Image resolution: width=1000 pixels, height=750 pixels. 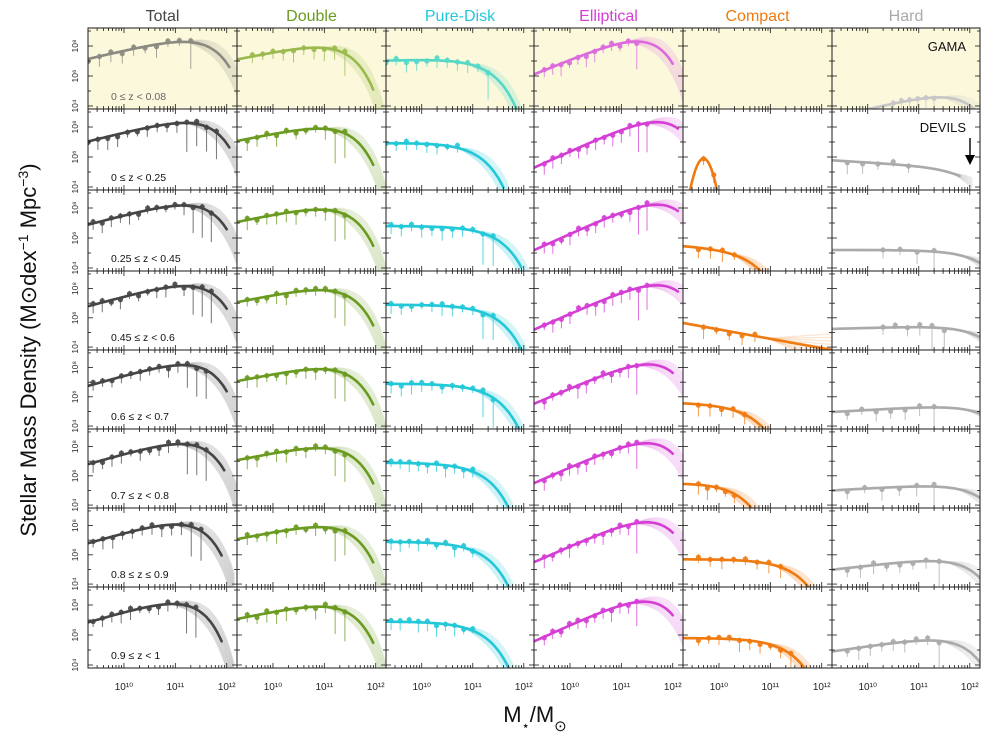 What do you see at coordinates (75, 317) in the screenshot?
I see `y-tick-label: 10⁶` at bounding box center [75, 317].